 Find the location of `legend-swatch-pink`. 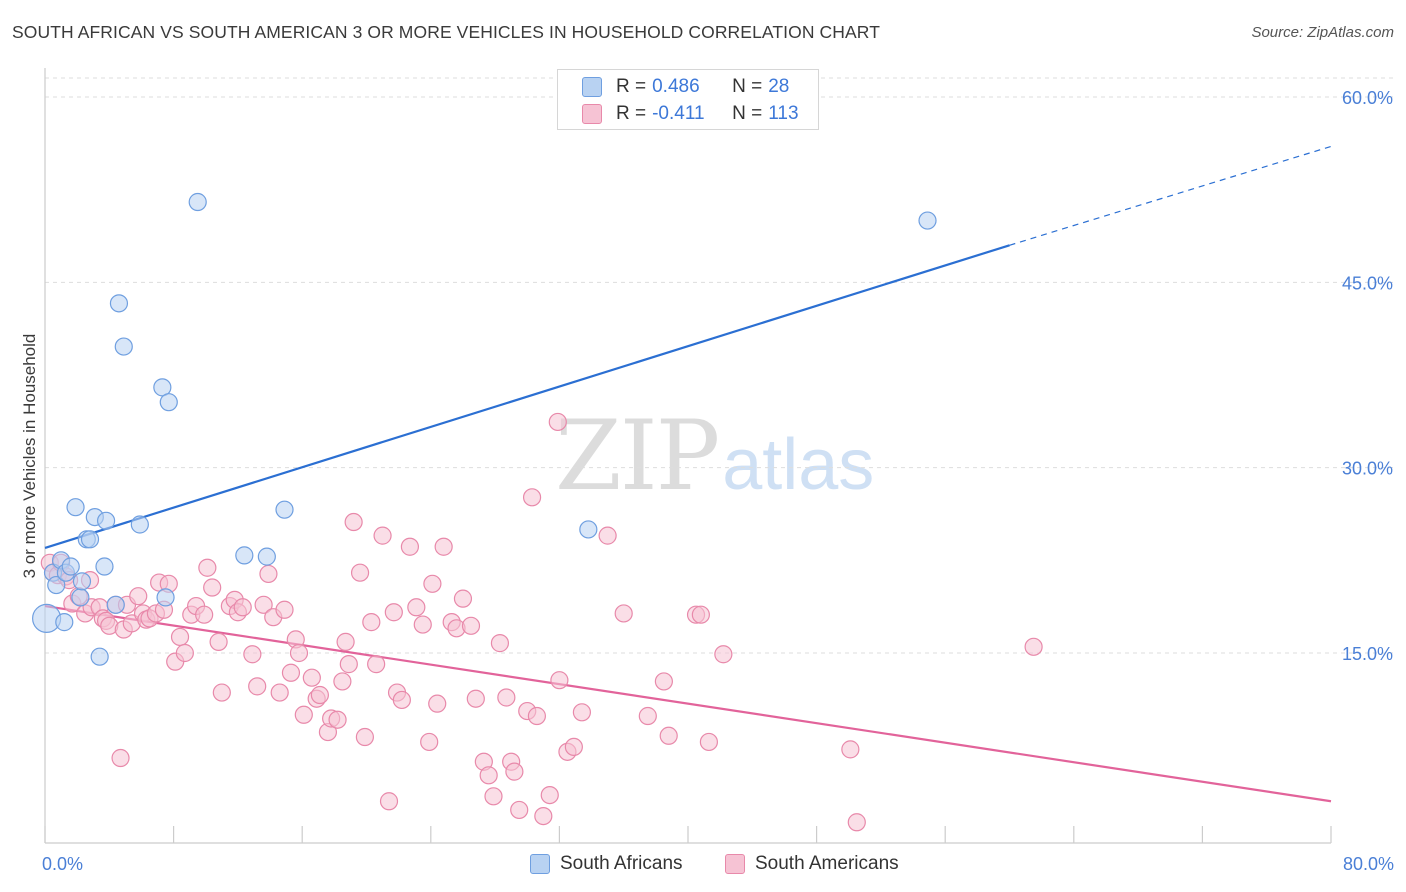

legend-swatch-pink is located at coordinates (735, 864).